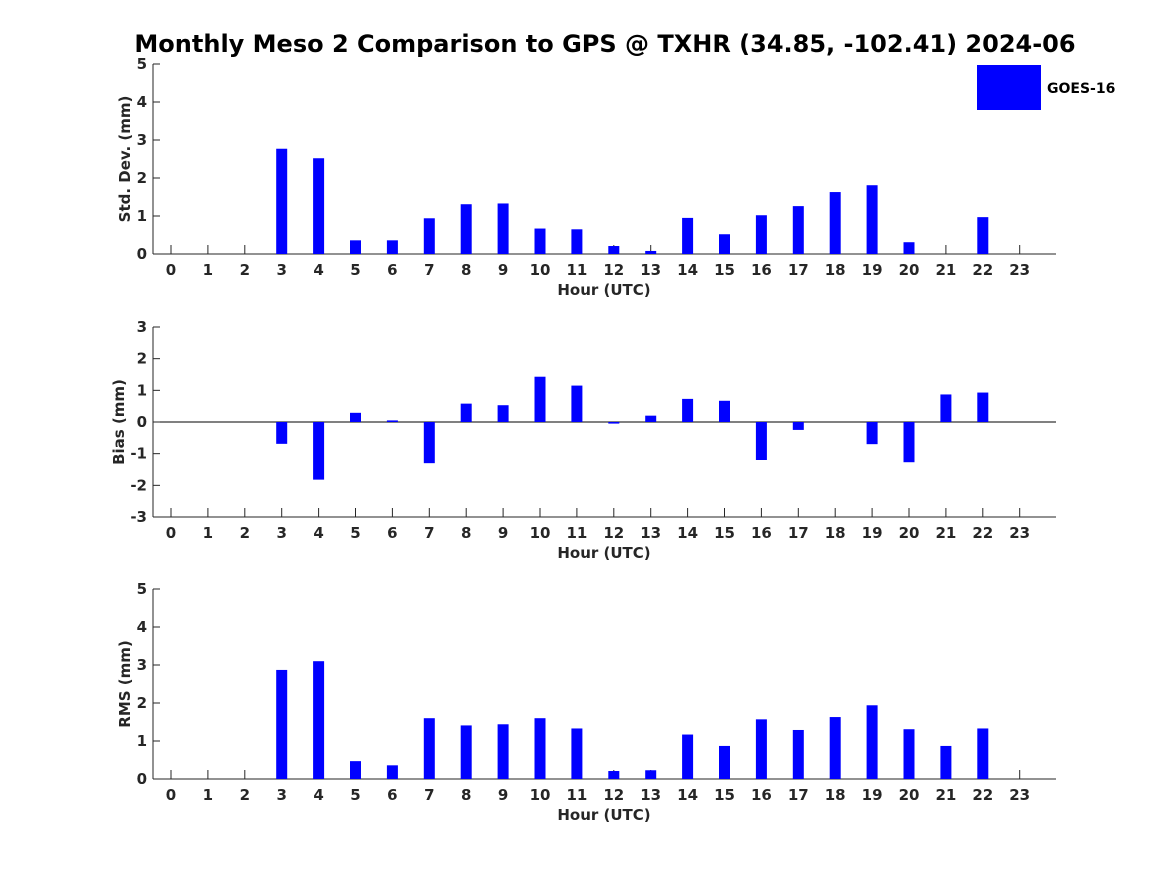  I want to click on x-tick-label: 5, so click(355, 270).